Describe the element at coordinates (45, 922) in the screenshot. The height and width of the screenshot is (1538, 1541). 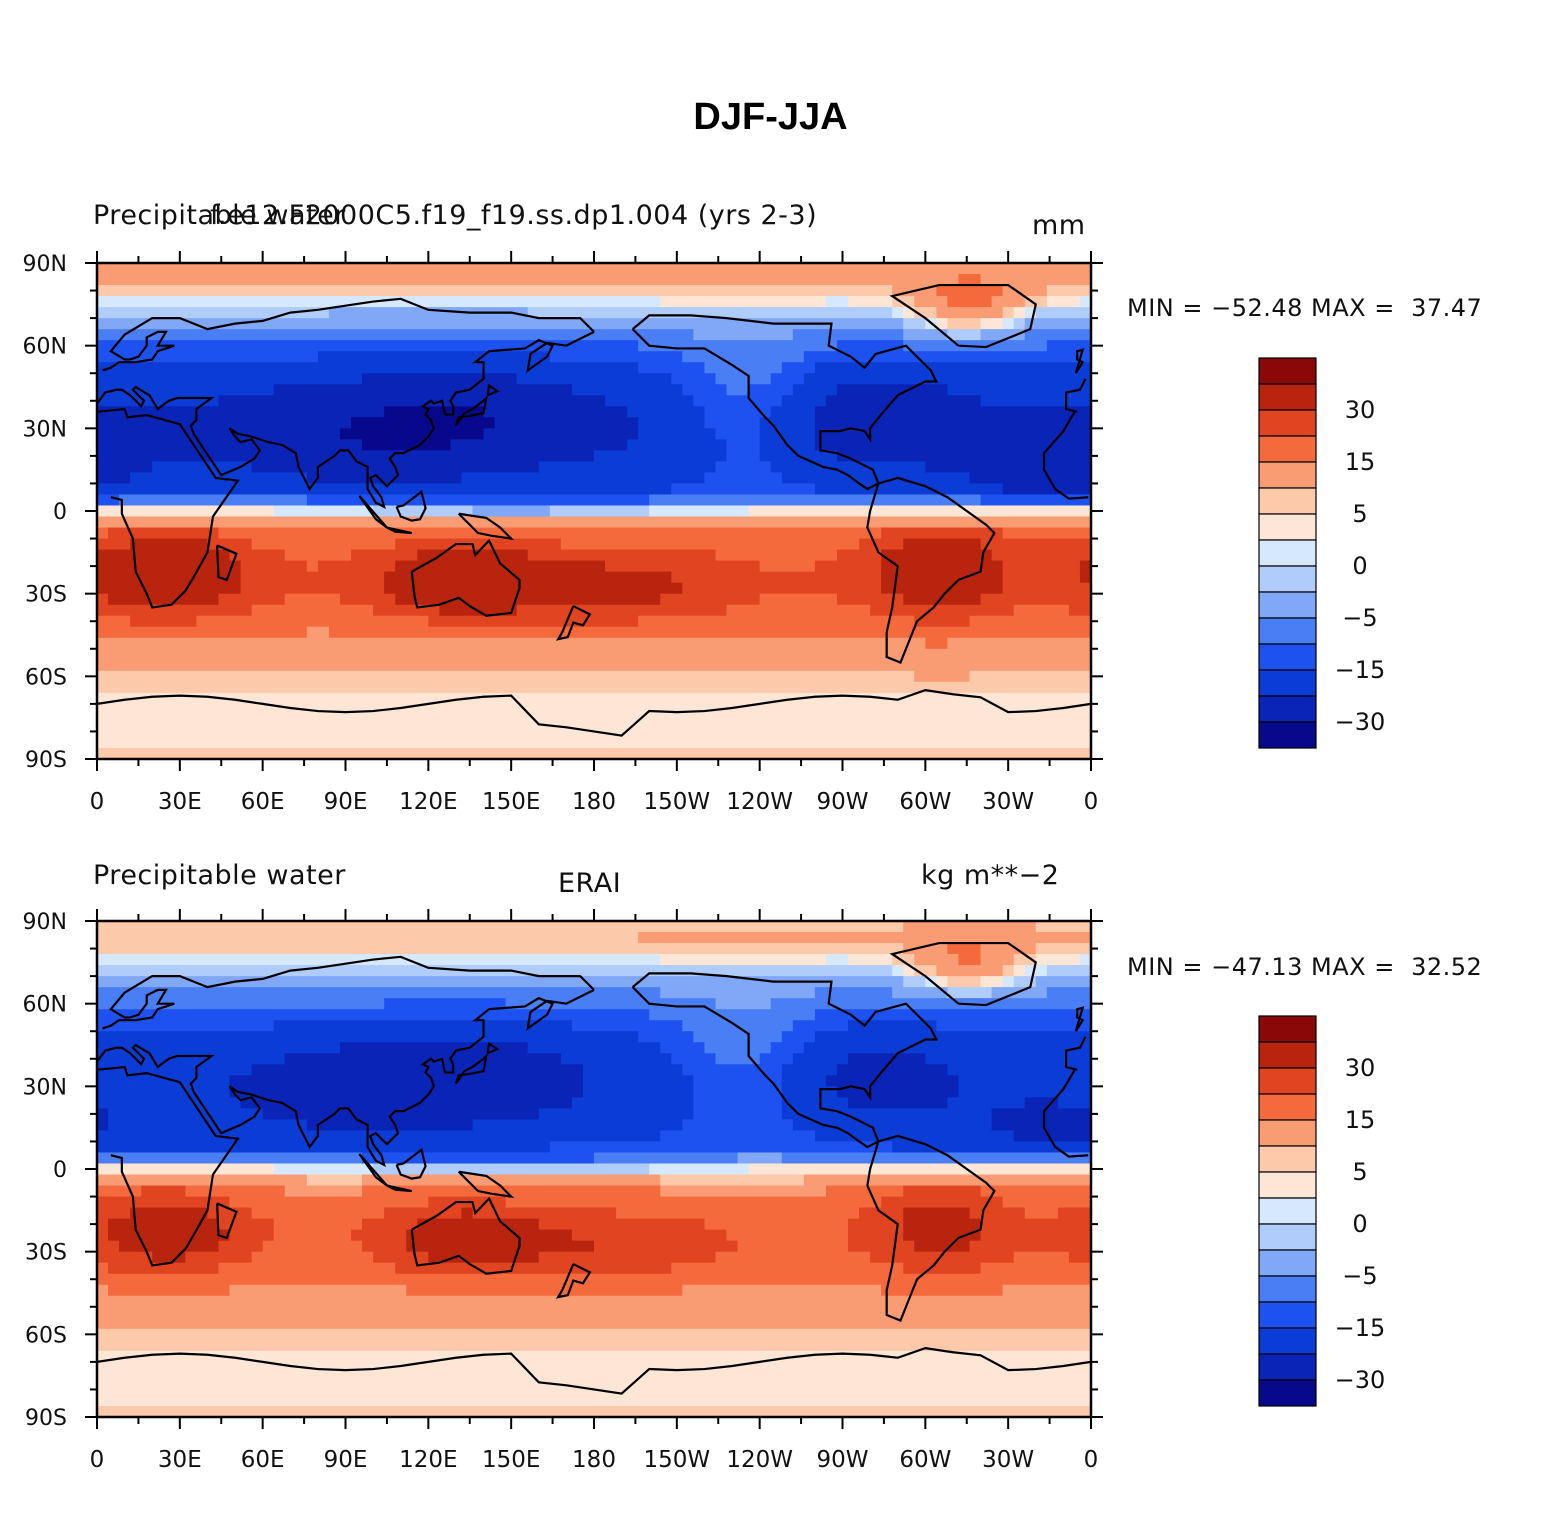
I see `y-tick-label: 90N` at that location.